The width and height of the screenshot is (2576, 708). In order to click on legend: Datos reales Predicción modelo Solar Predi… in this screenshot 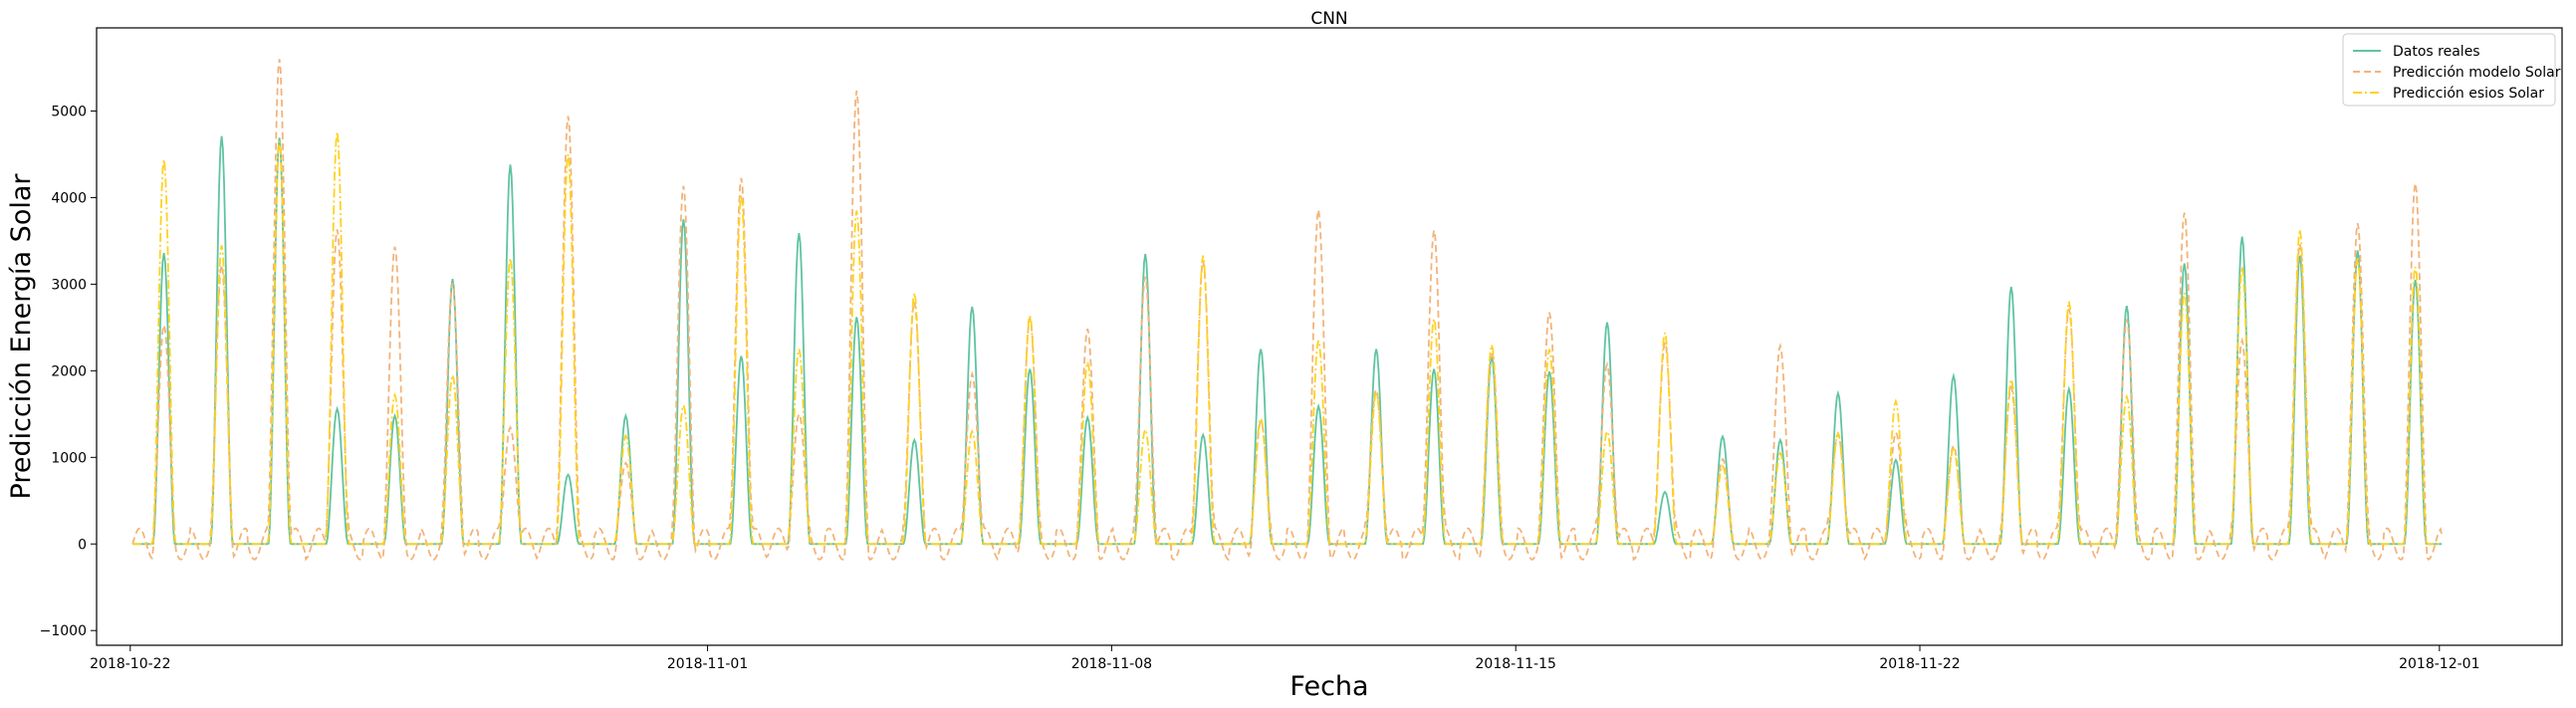, I will do `click(2451, 70)`.